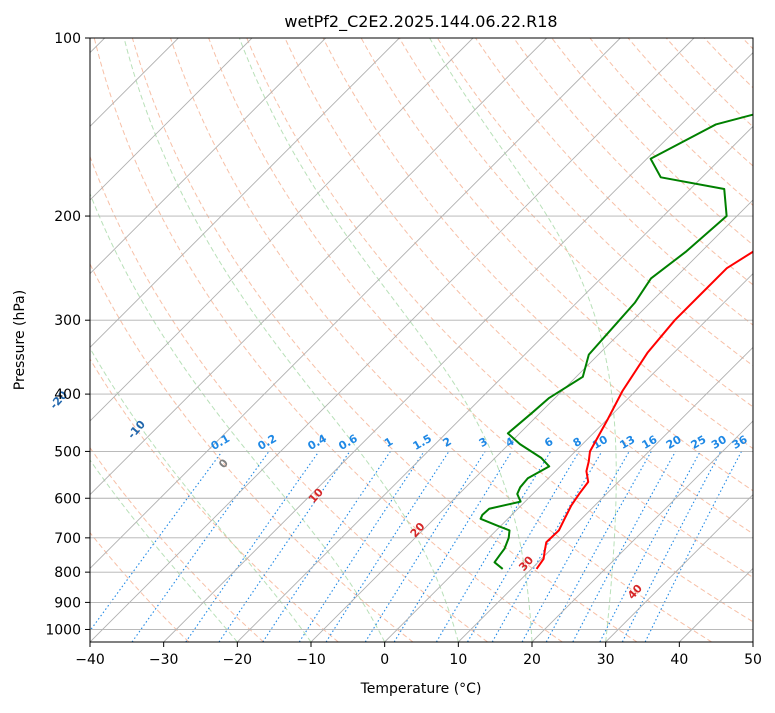  Describe the element at coordinates (421, 689) in the screenshot. I see `x-axis-label: Temperature (°C)` at that location.